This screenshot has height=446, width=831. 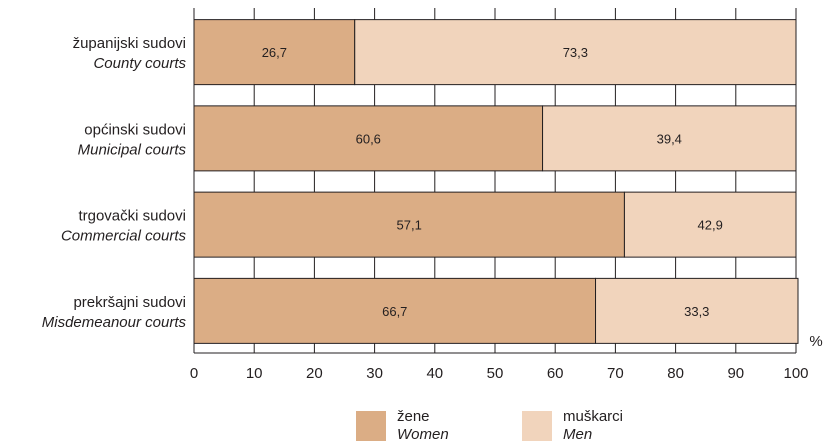 What do you see at coordinates (413, 416) in the screenshot?
I see `legend-label: žene` at bounding box center [413, 416].